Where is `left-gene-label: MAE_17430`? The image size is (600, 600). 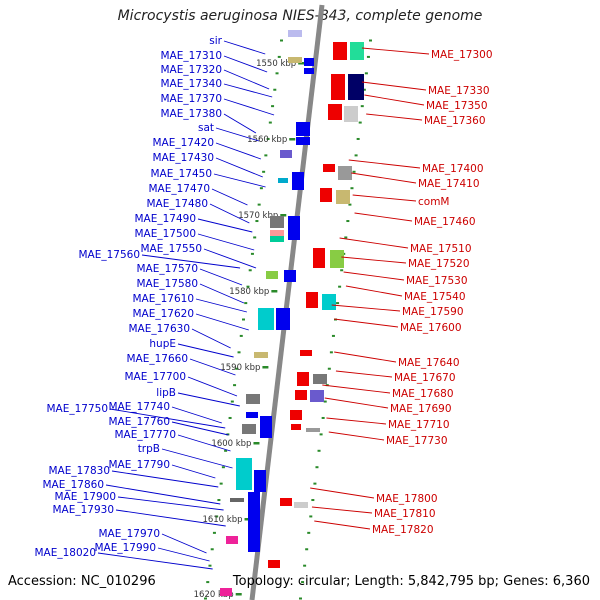 left-gene-label: MAE_17430 is located at coordinates (183, 158).